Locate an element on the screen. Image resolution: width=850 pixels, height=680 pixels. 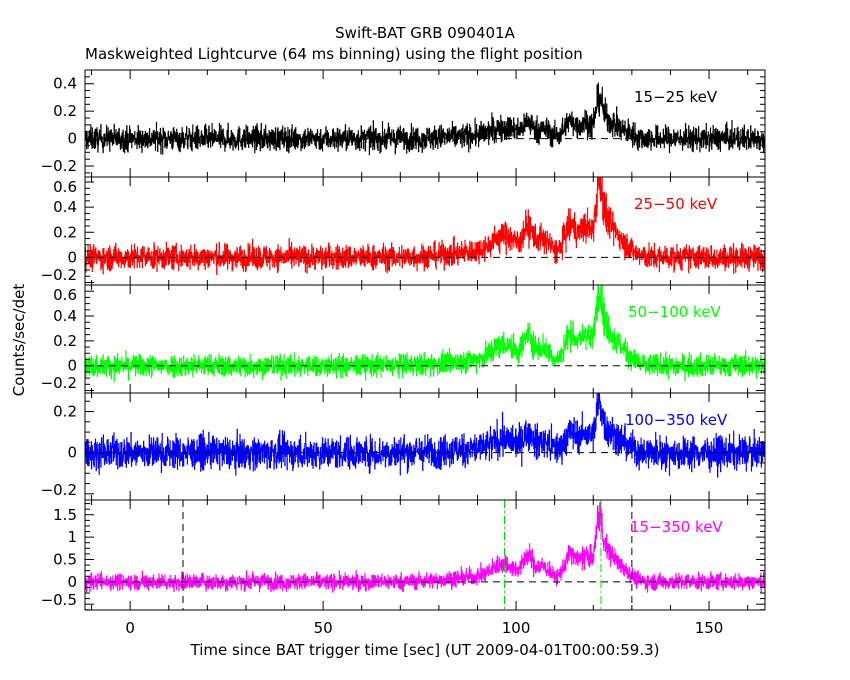
y-tick-label: 1 is located at coordinates (72, 537).